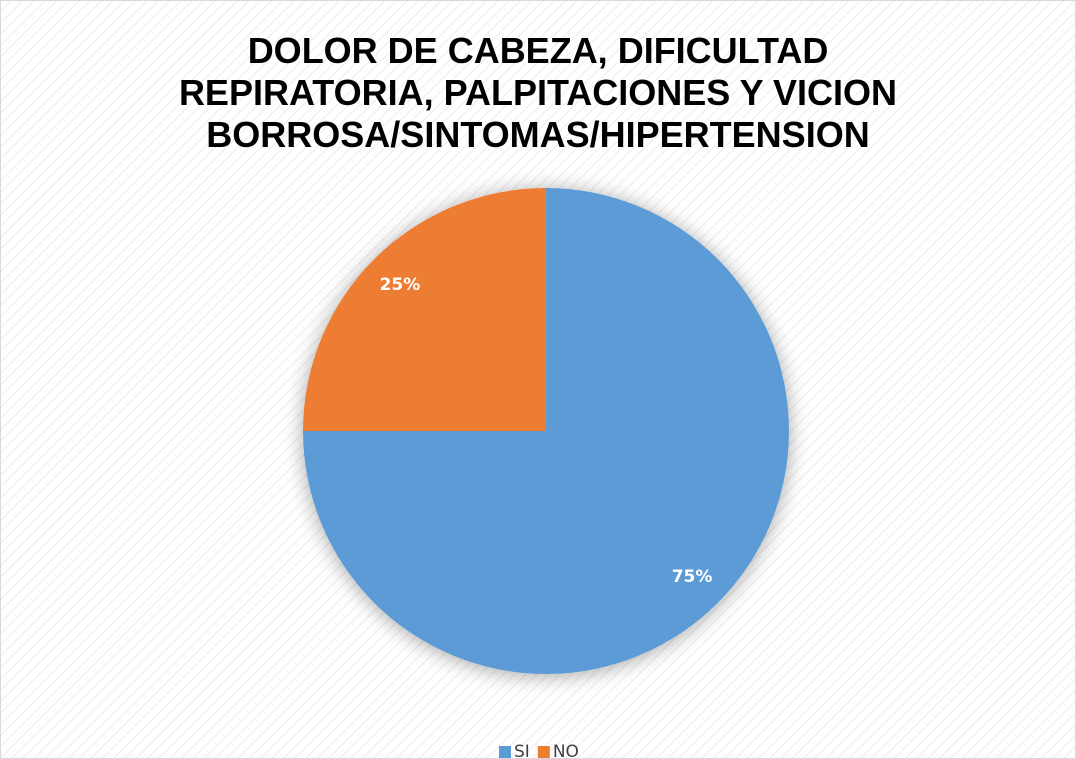 The image size is (1076, 759). What do you see at coordinates (424, 309) in the screenshot?
I see `pie-slice` at bounding box center [424, 309].